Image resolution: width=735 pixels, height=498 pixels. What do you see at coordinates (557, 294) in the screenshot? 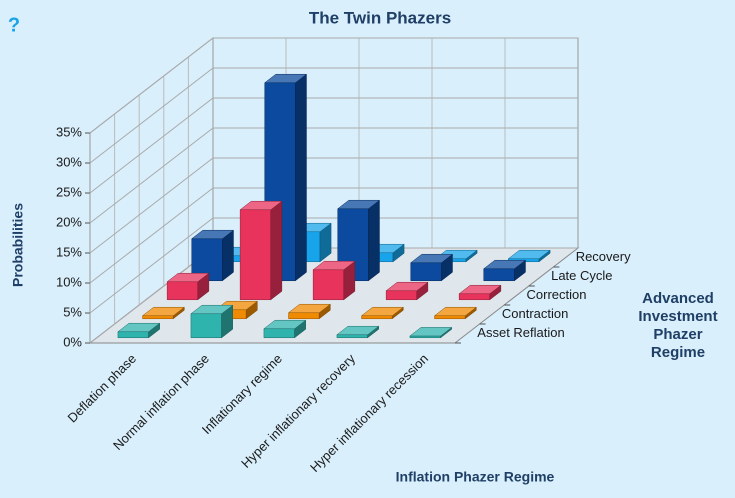
I see `legend-label: Correction` at bounding box center [557, 294].